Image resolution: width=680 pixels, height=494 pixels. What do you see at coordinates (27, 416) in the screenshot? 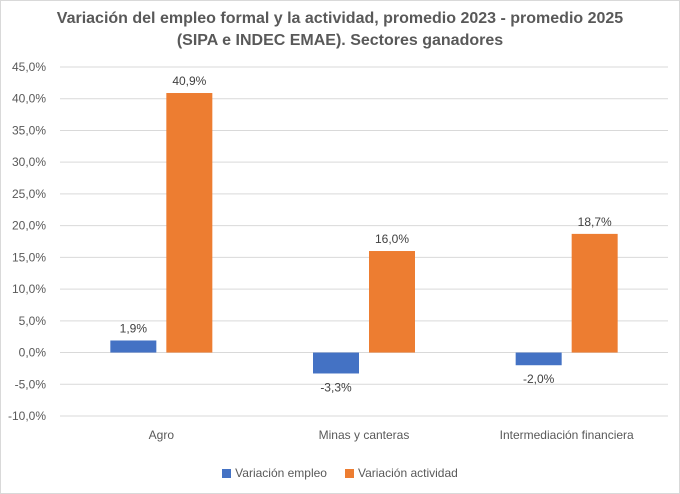
I see `y-tick-label: -10,0%` at bounding box center [27, 416].